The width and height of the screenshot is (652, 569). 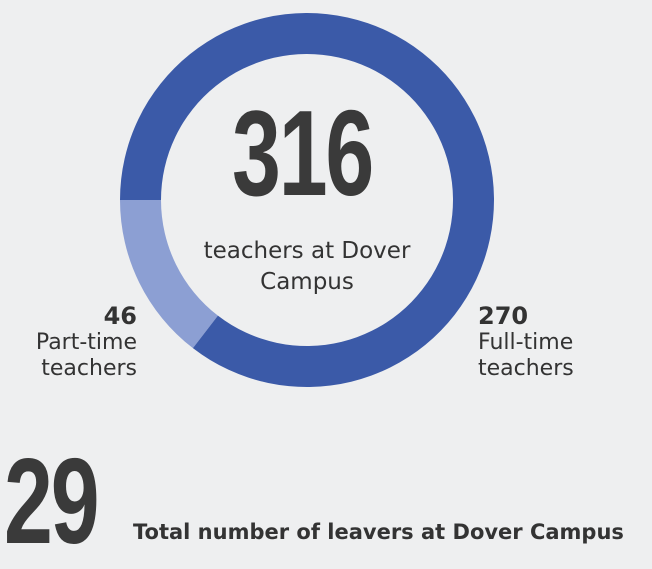 I want to click on leavers-label: Total number of leavers at Dover Campus, so click(x=378, y=532).